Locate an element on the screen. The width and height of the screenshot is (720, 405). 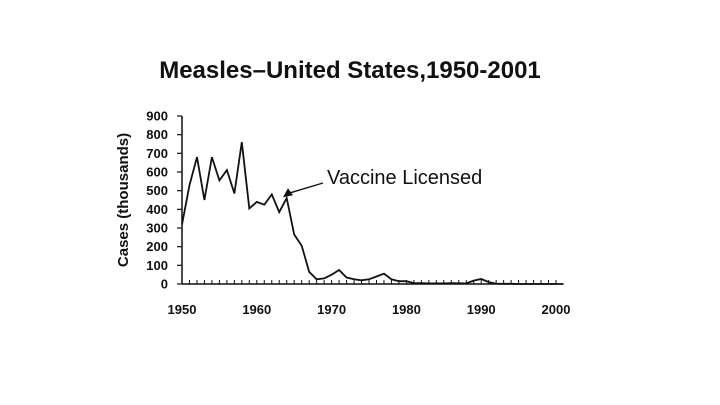
y-tick-label: 0 is located at coordinates (164, 284).